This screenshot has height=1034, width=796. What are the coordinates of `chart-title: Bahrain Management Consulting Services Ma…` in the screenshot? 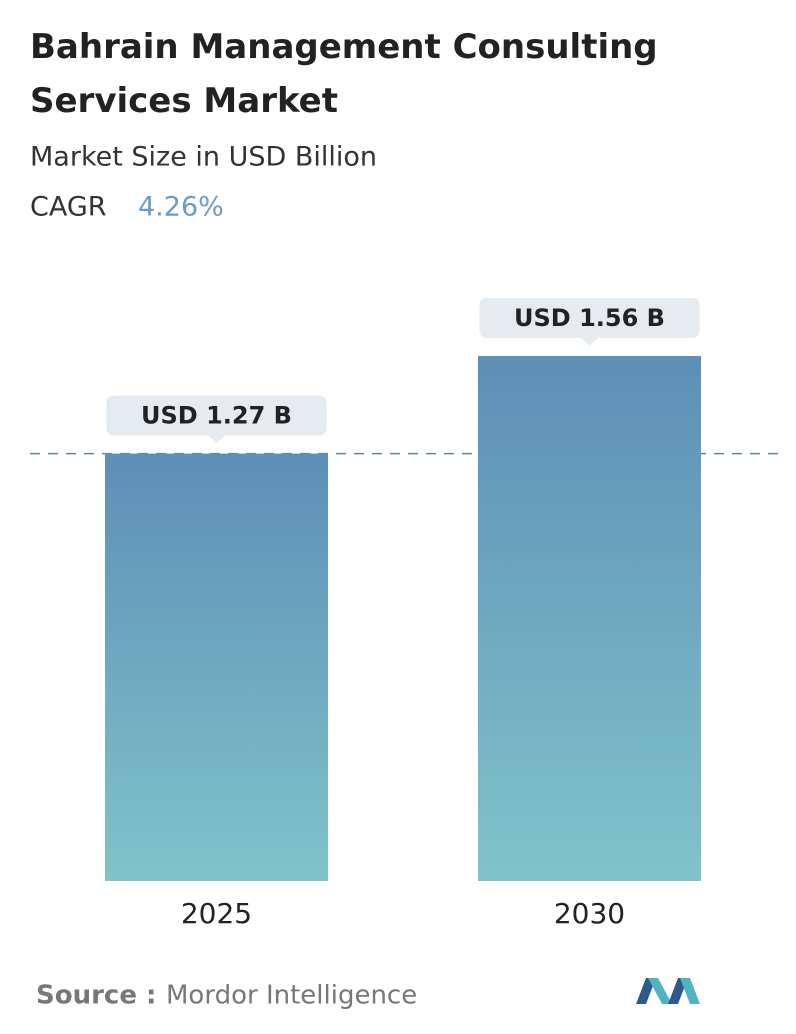 It's located at (344, 74).